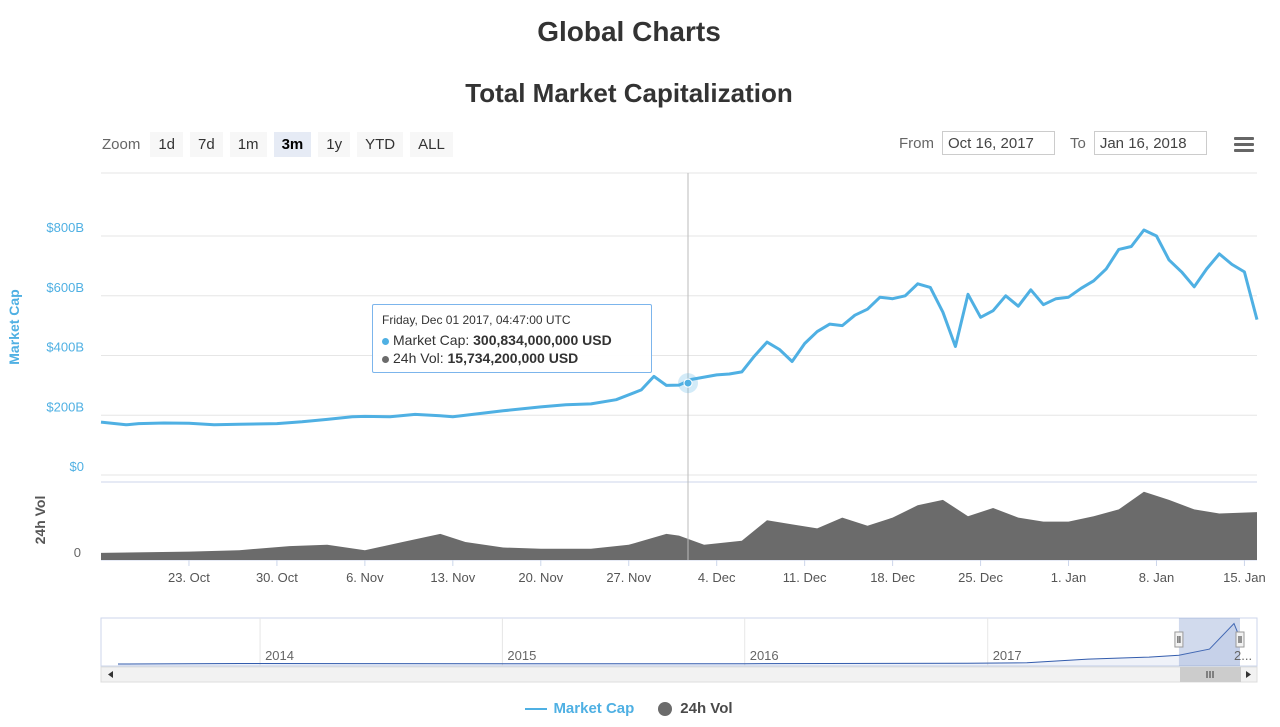 This screenshot has width=1280, height=727. Describe the element at coordinates (277, 577) in the screenshot. I see `x-tick-label: 30. Oct` at that location.